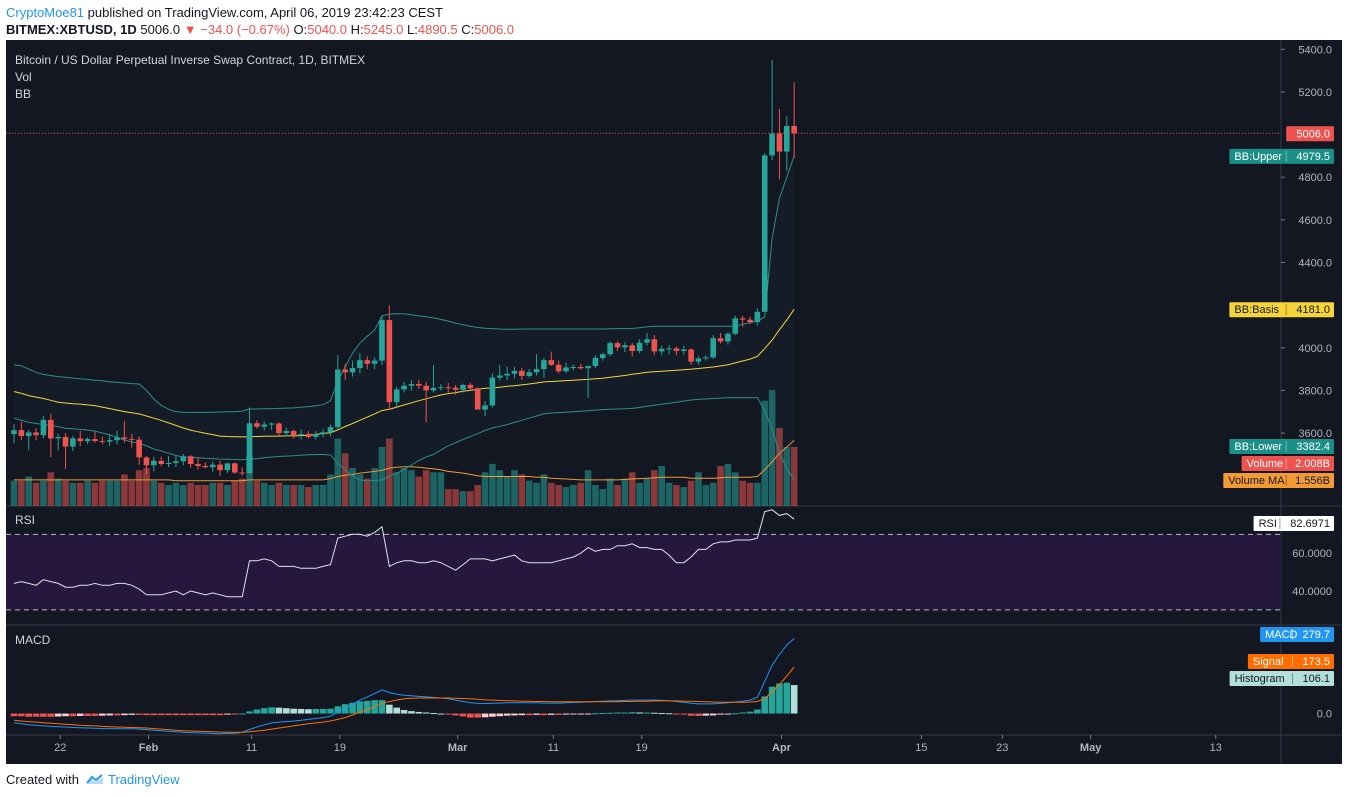 This screenshot has height=798, width=1348. What do you see at coordinates (1315, 349) in the screenshot?
I see `price-tick-label: 4000.0` at bounding box center [1315, 349].